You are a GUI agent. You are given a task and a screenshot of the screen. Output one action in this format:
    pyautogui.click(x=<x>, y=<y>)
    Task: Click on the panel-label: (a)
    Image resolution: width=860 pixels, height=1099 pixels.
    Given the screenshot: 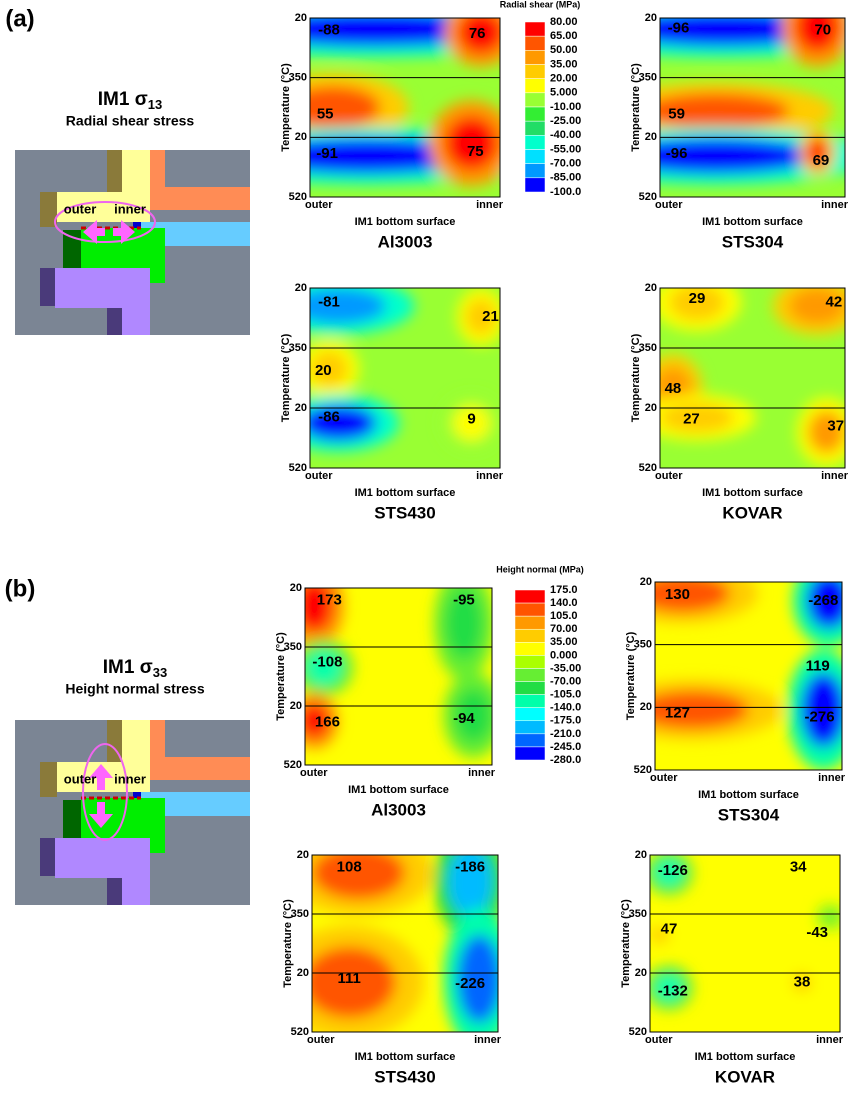 What is the action you would take?
    pyautogui.click(x=19, y=18)
    